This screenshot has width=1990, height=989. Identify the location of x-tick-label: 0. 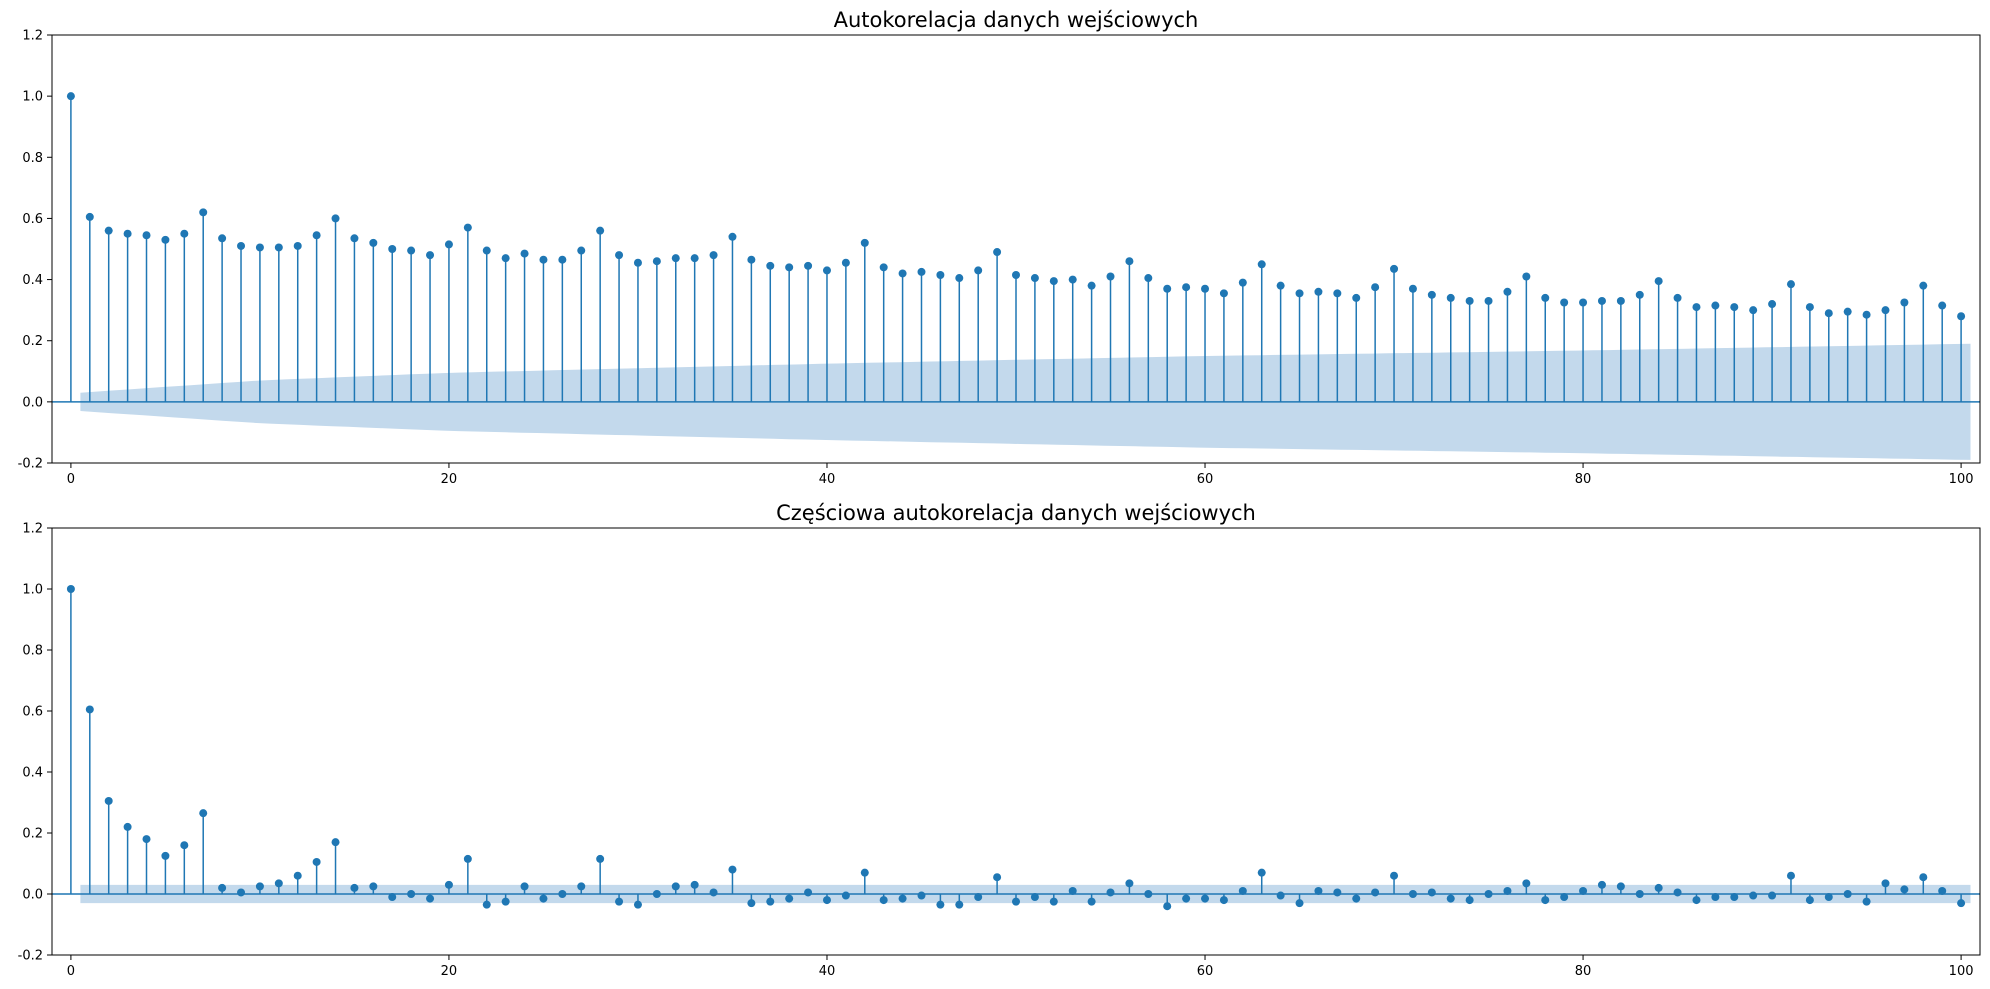
(71, 479).